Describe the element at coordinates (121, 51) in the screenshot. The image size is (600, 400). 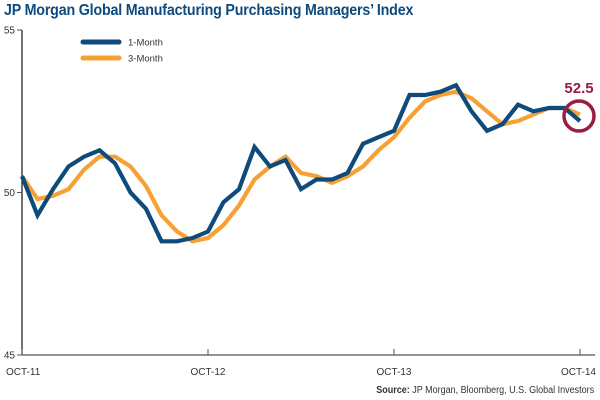
I see `legend: 1-Month 3-Month` at that location.